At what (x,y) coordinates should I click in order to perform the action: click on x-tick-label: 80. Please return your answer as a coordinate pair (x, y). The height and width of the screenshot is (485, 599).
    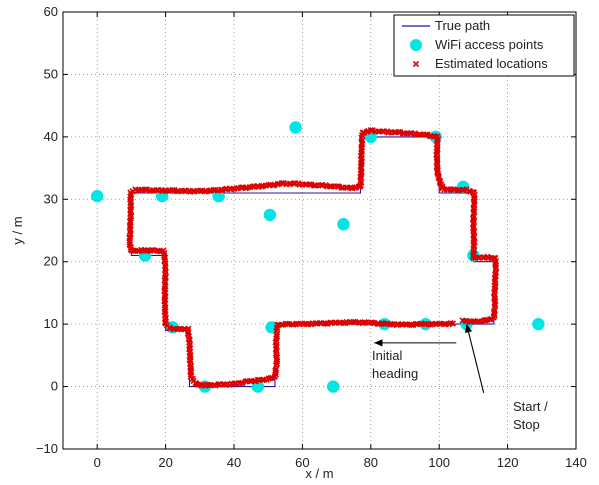
    Looking at the image, I should click on (371, 462).